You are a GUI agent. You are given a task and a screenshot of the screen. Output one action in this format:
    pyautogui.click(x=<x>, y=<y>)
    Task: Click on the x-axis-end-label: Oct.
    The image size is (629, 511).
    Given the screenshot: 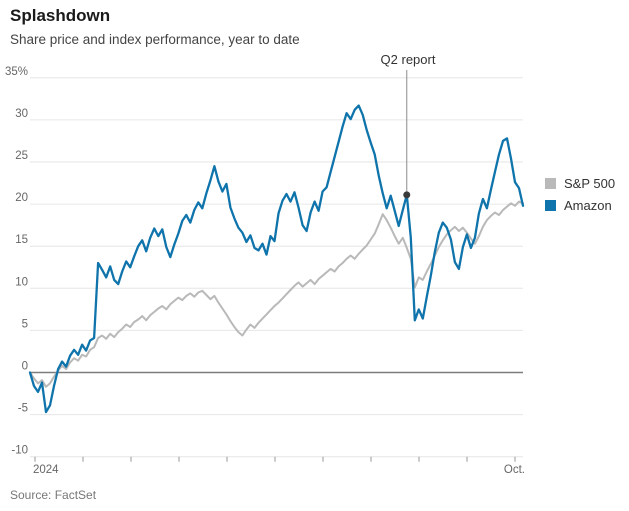 What is the action you would take?
    pyautogui.click(x=514, y=470)
    